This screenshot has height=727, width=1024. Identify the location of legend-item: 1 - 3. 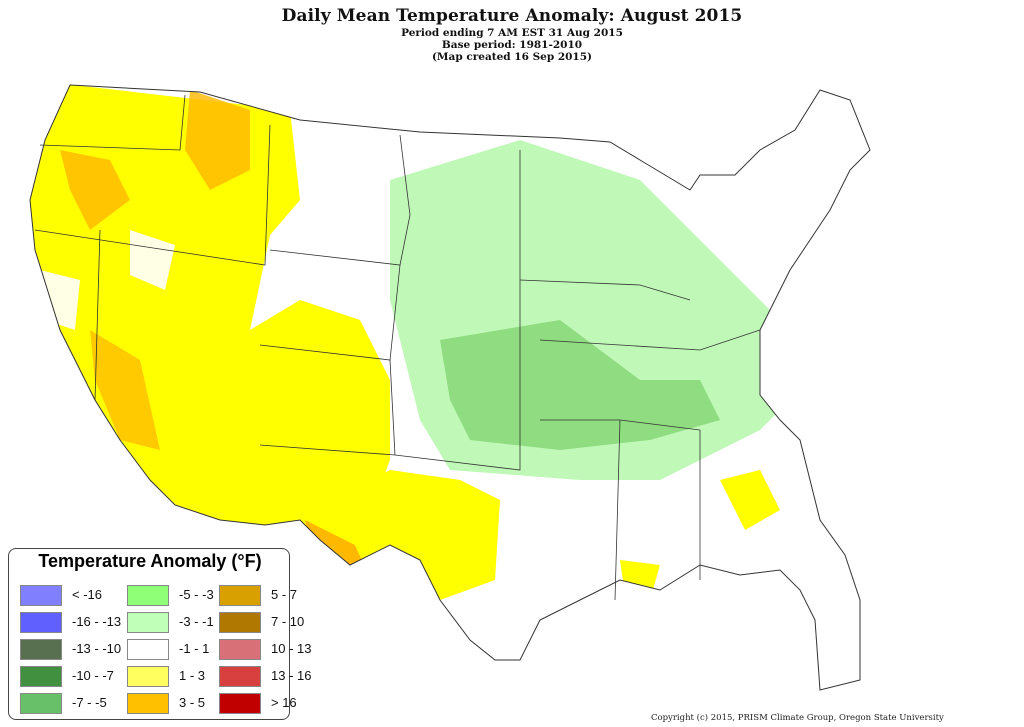
(177, 677).